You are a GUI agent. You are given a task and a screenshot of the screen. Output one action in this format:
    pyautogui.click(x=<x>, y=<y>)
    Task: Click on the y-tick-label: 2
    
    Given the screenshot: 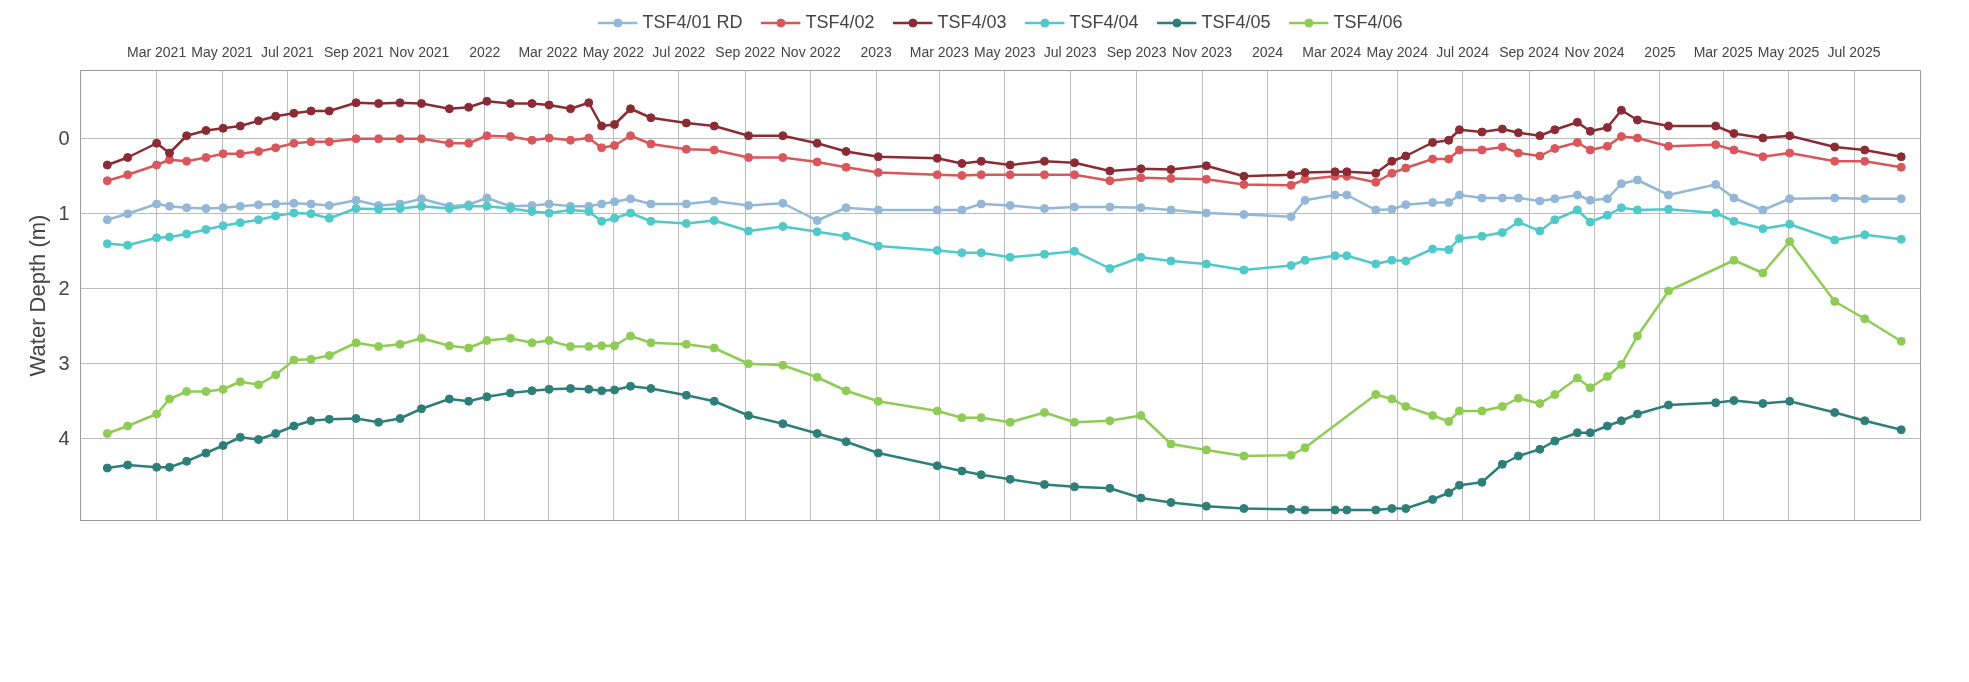 What is the action you would take?
    pyautogui.click(x=64, y=288)
    